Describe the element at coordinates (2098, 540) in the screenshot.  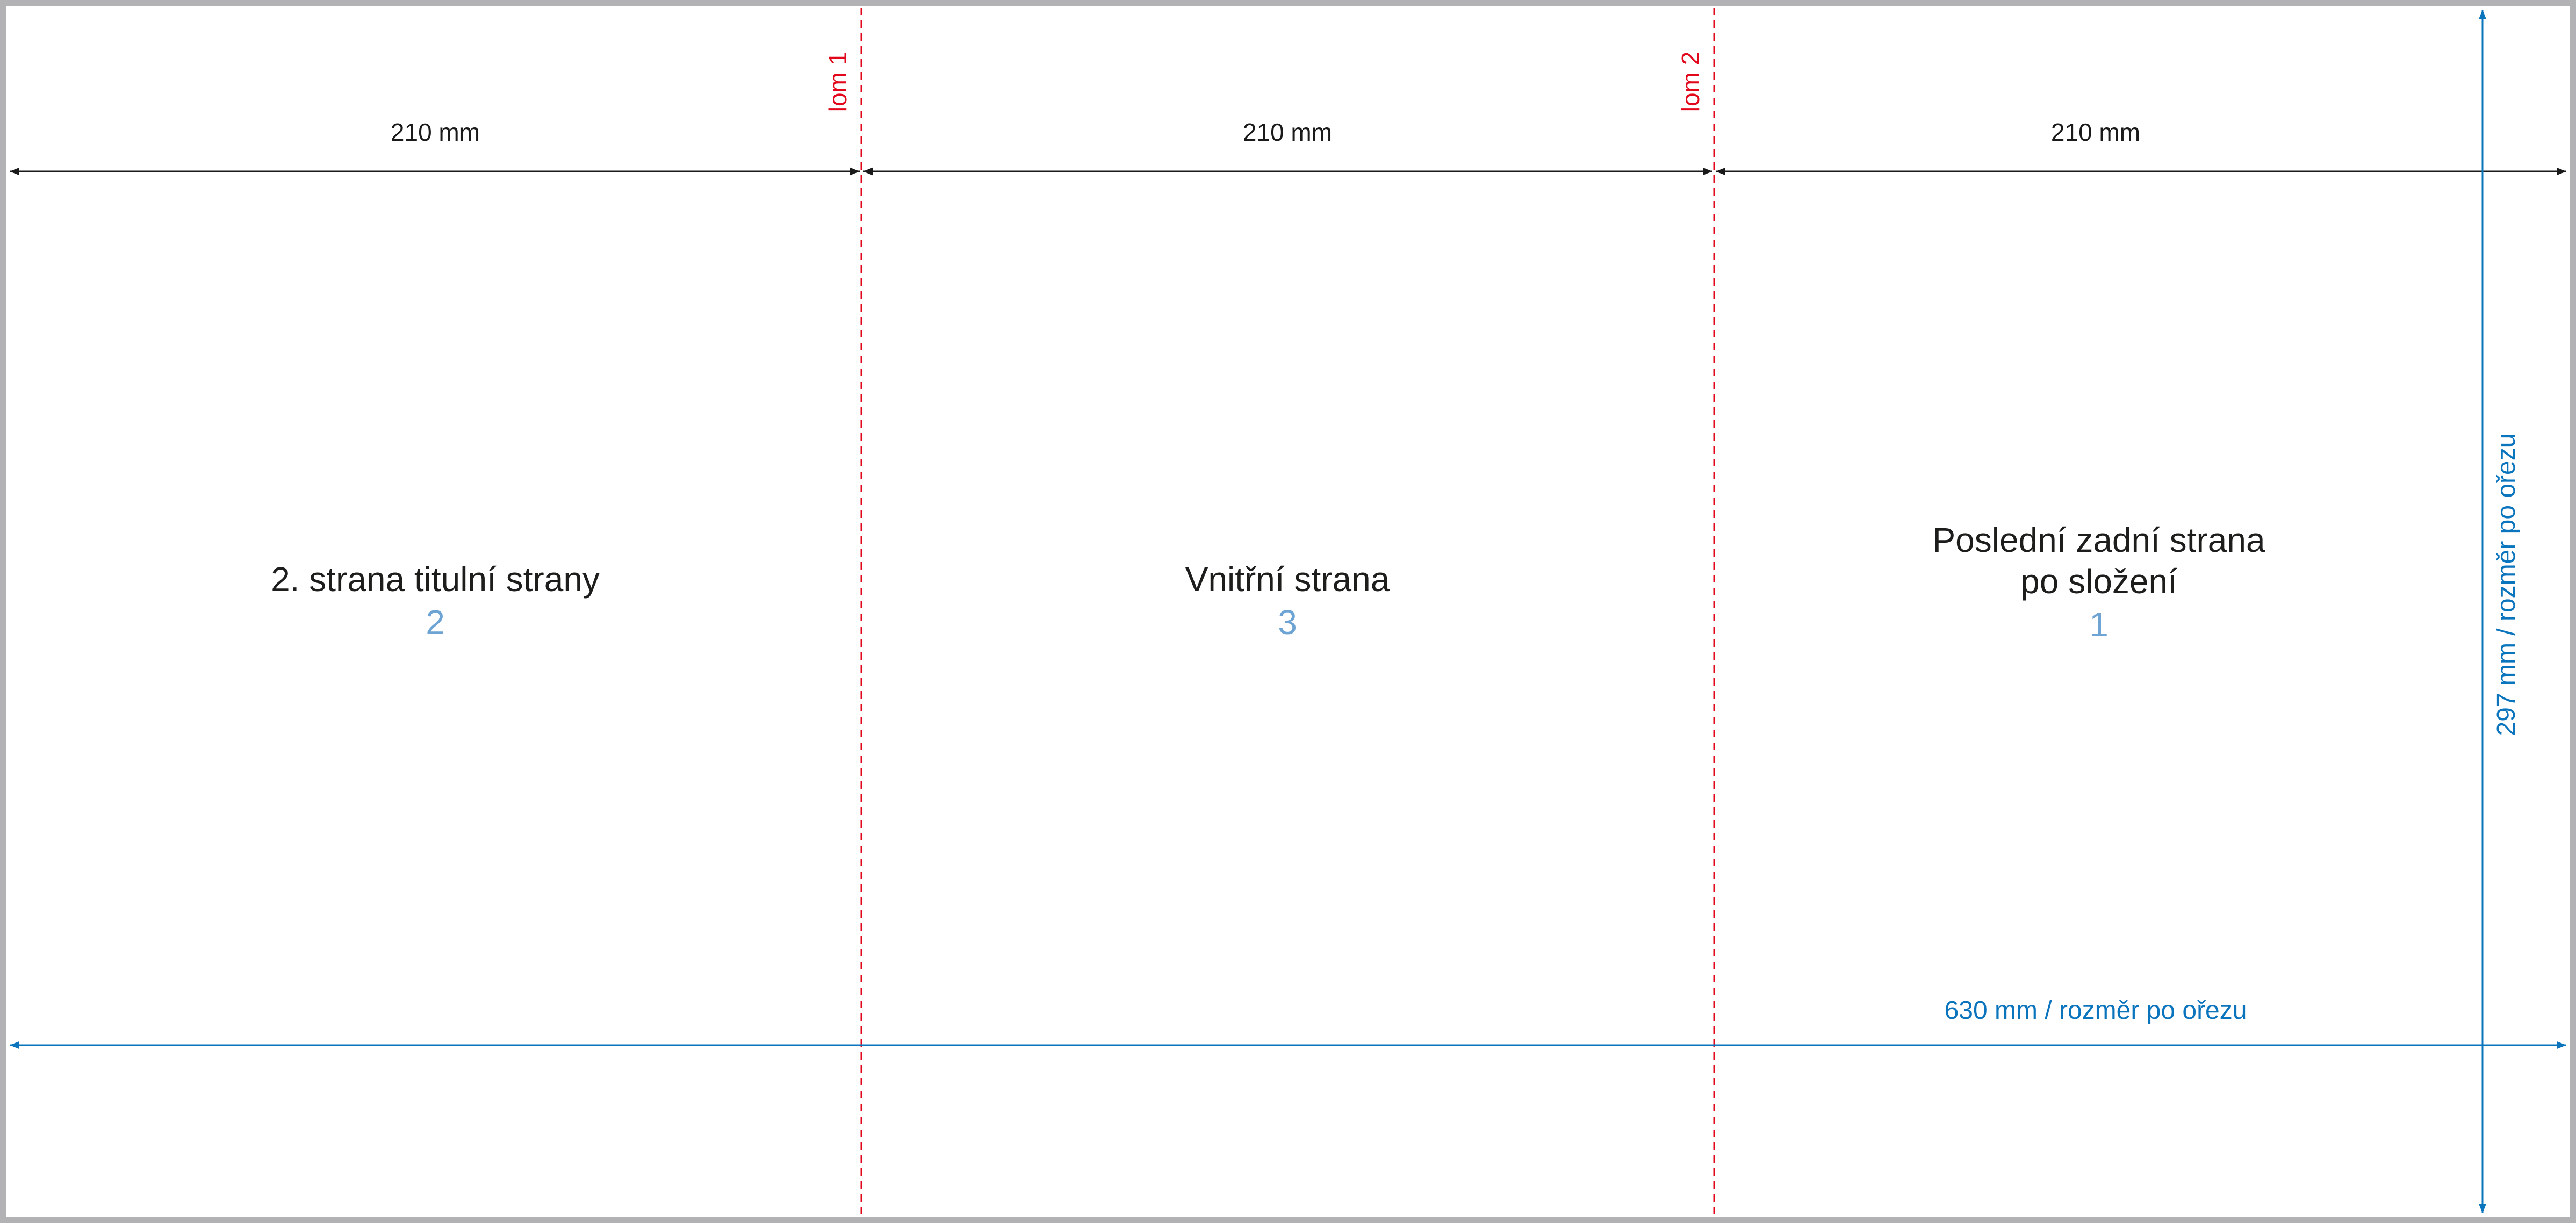
I see `panel-3-title-line-1: Poslední zadní strana` at that location.